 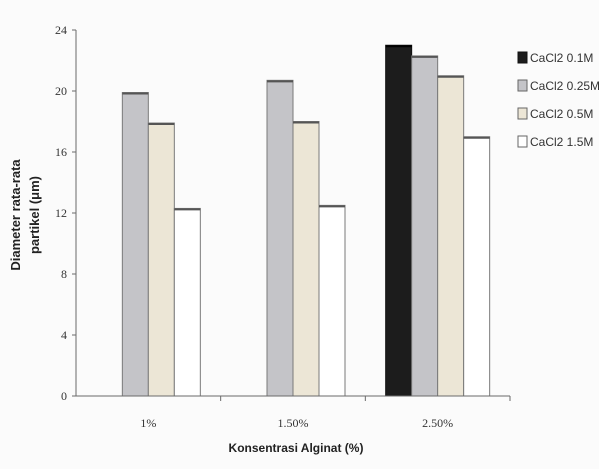 I want to click on x-tick-label: 1.50%, so click(x=293, y=423).